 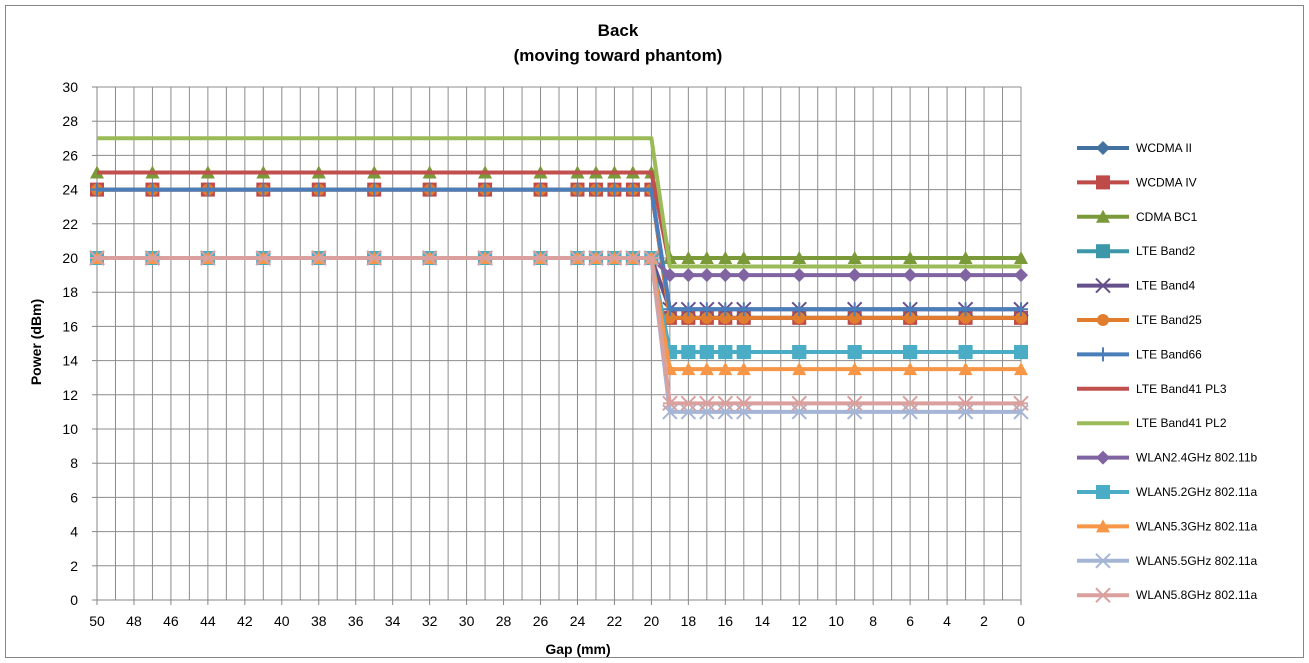 I want to click on legend-item: WLAN2.4GHz 802.11b, so click(x=1167, y=457).